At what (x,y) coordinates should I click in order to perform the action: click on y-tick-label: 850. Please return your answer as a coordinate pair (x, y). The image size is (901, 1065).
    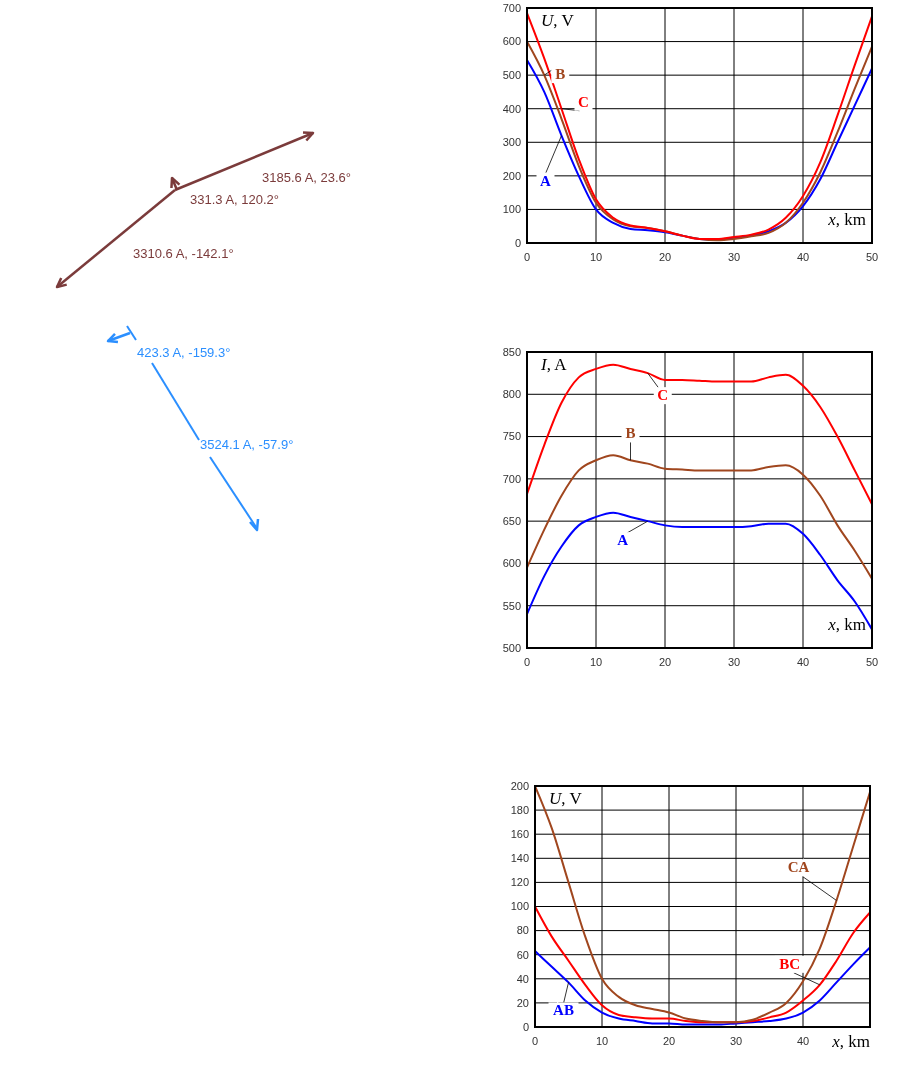
    Looking at the image, I should click on (511, 351).